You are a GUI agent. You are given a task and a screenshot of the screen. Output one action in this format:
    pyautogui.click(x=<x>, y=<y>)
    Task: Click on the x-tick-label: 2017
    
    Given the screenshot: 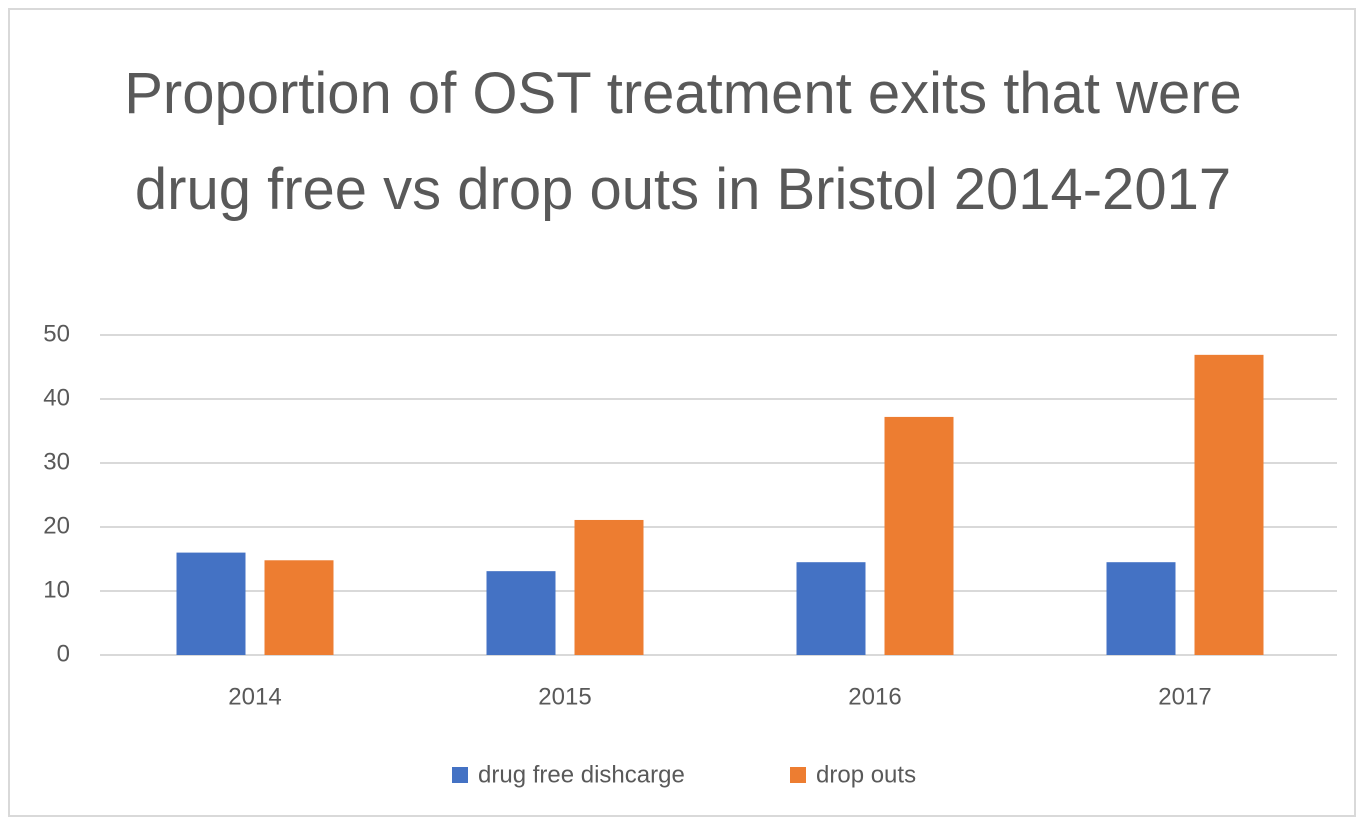 What is the action you would take?
    pyautogui.click(x=1184, y=696)
    